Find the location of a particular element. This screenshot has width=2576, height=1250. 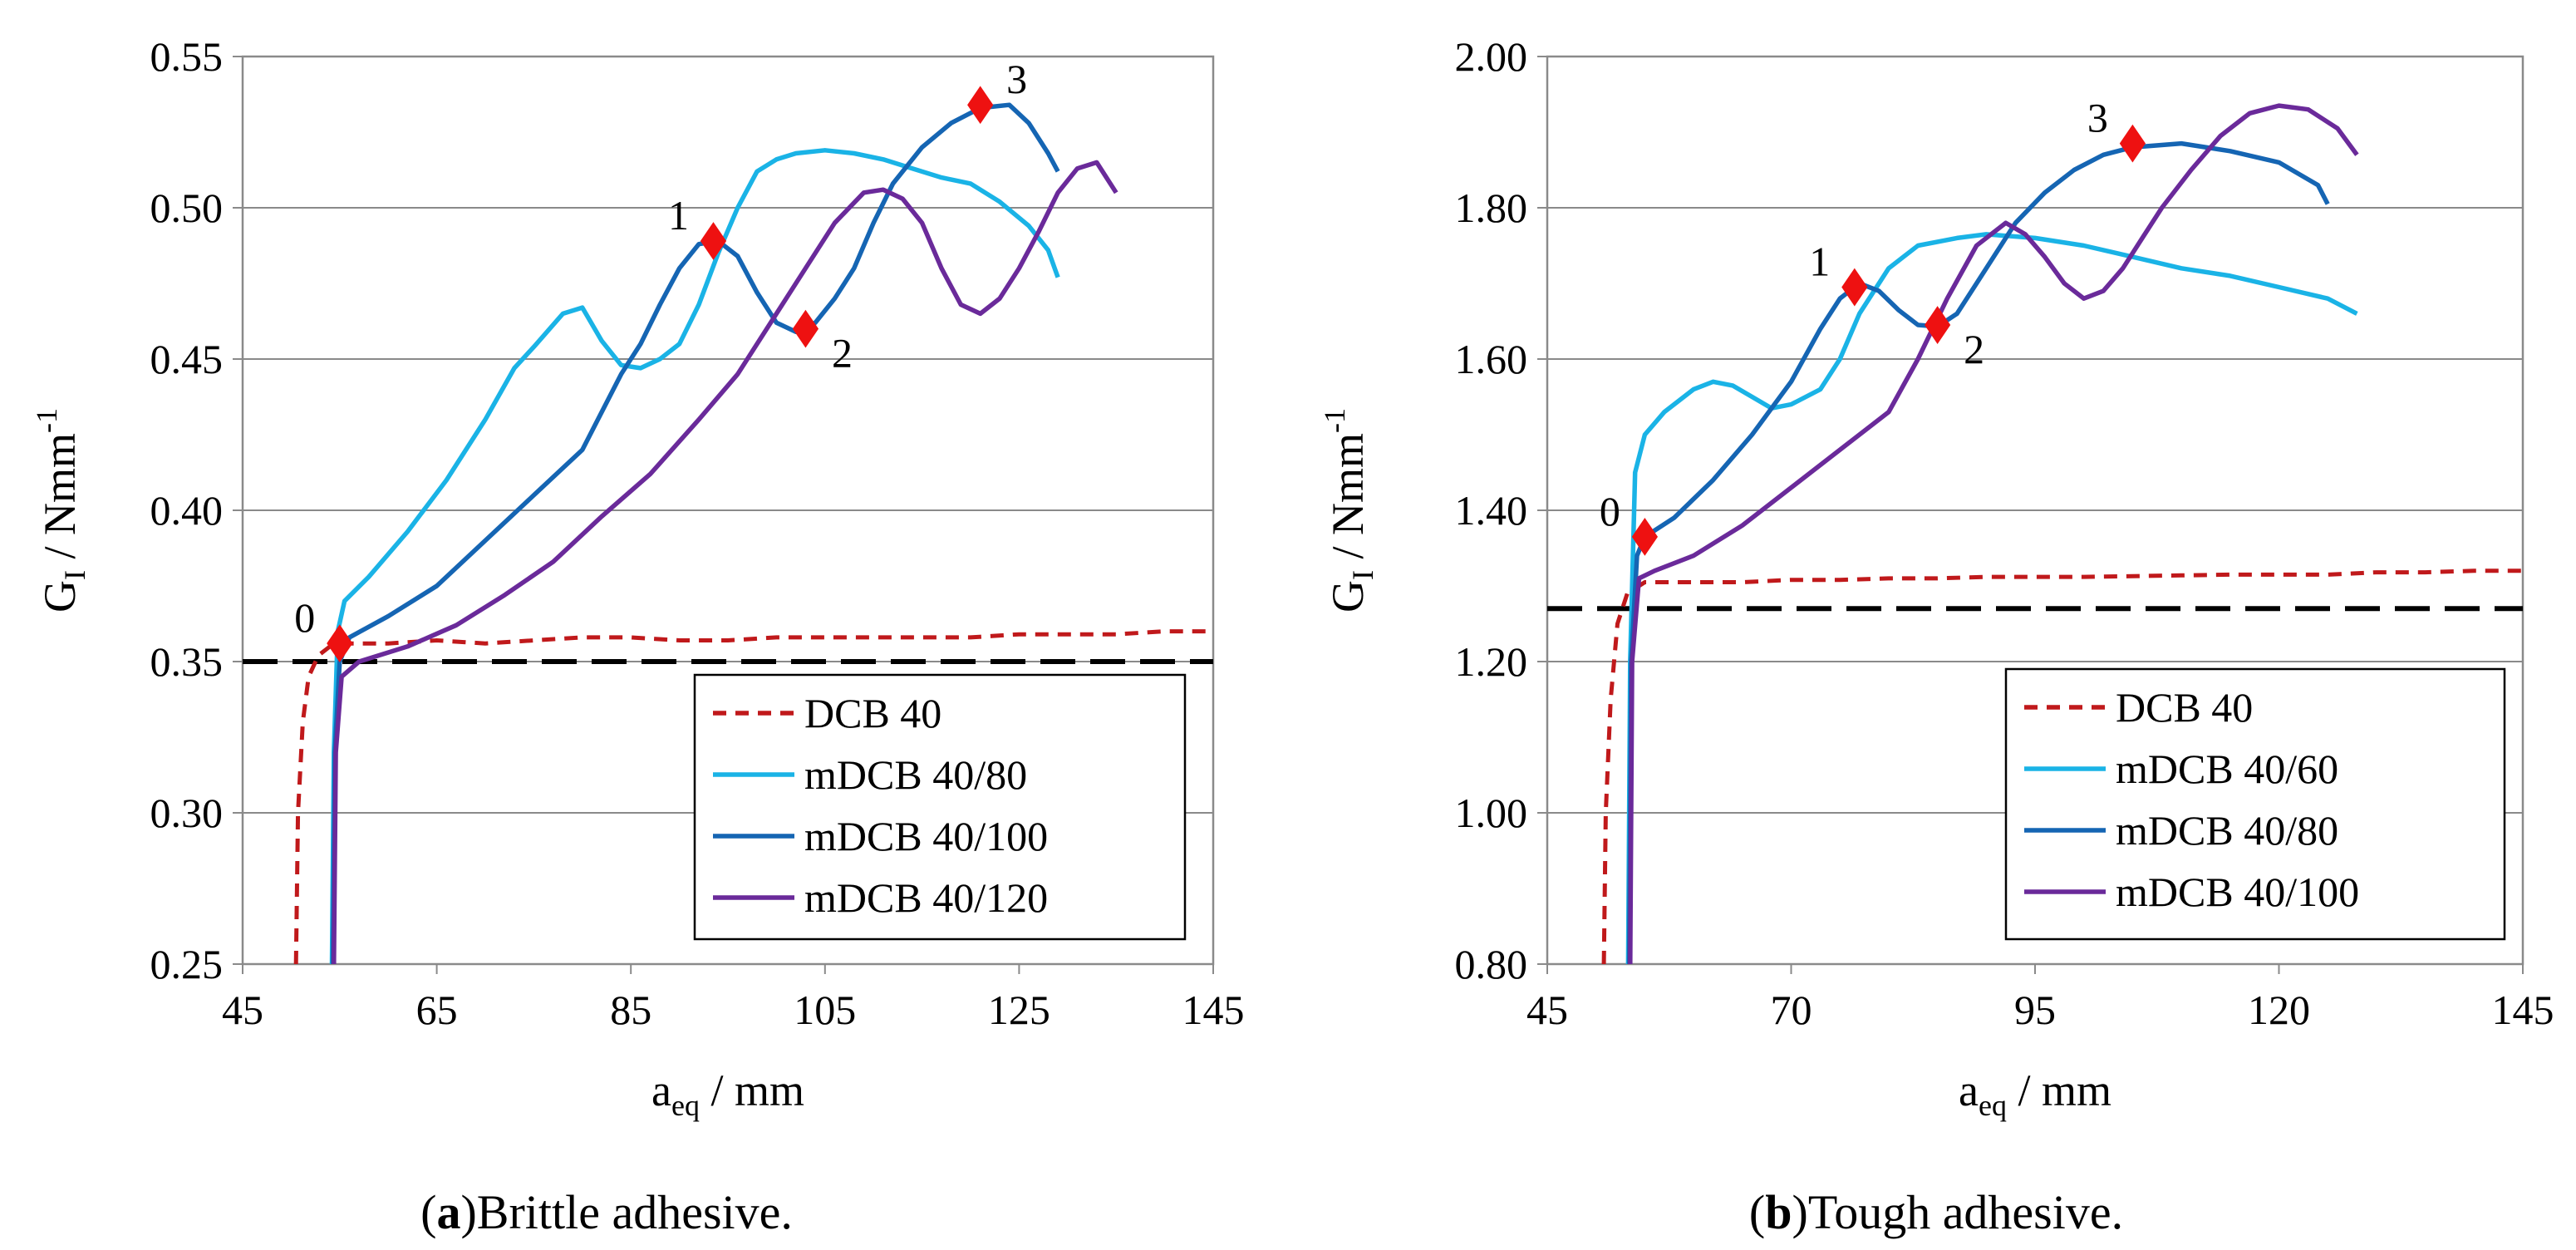

y-tick-label: 2.00 is located at coordinates (1491, 56).